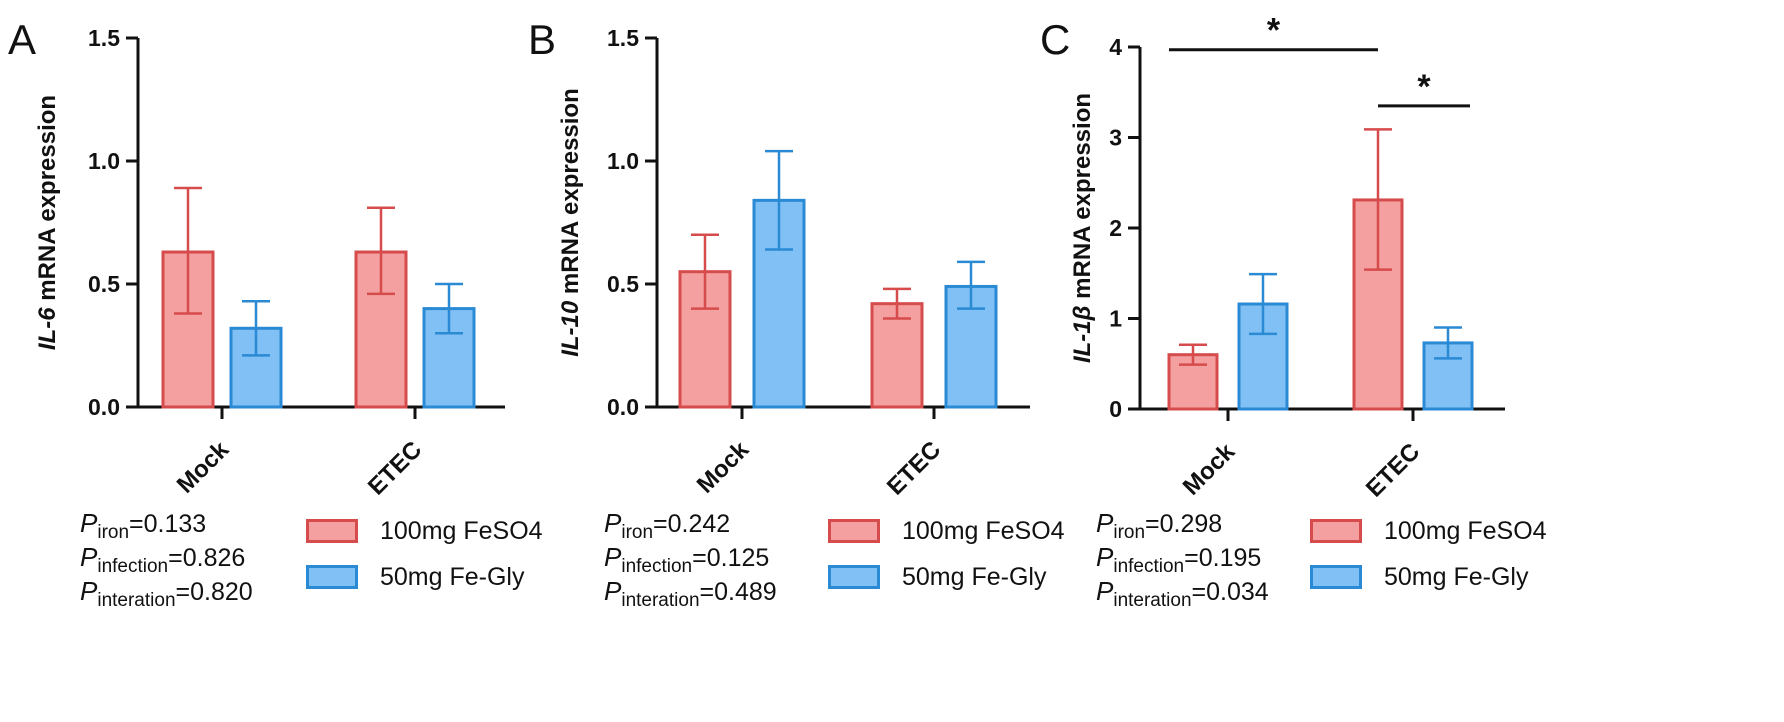 This screenshot has height=722, width=1784. Describe the element at coordinates (1082, 334) in the screenshot. I see `y-axis-label-gene: IL-1β` at that location.